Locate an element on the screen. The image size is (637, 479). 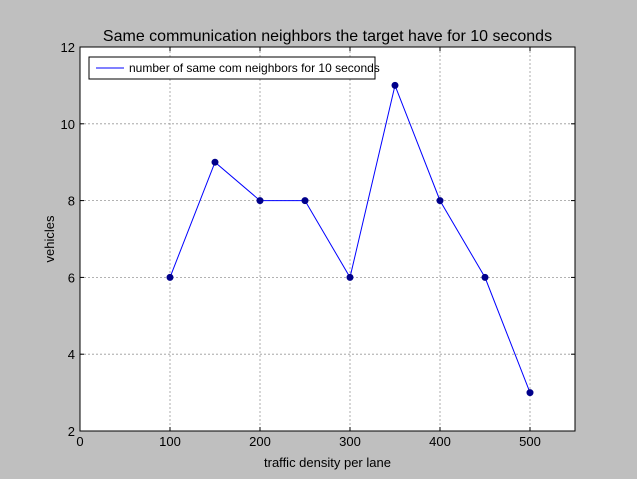
x-tick-label: 0 is located at coordinates (79, 441).